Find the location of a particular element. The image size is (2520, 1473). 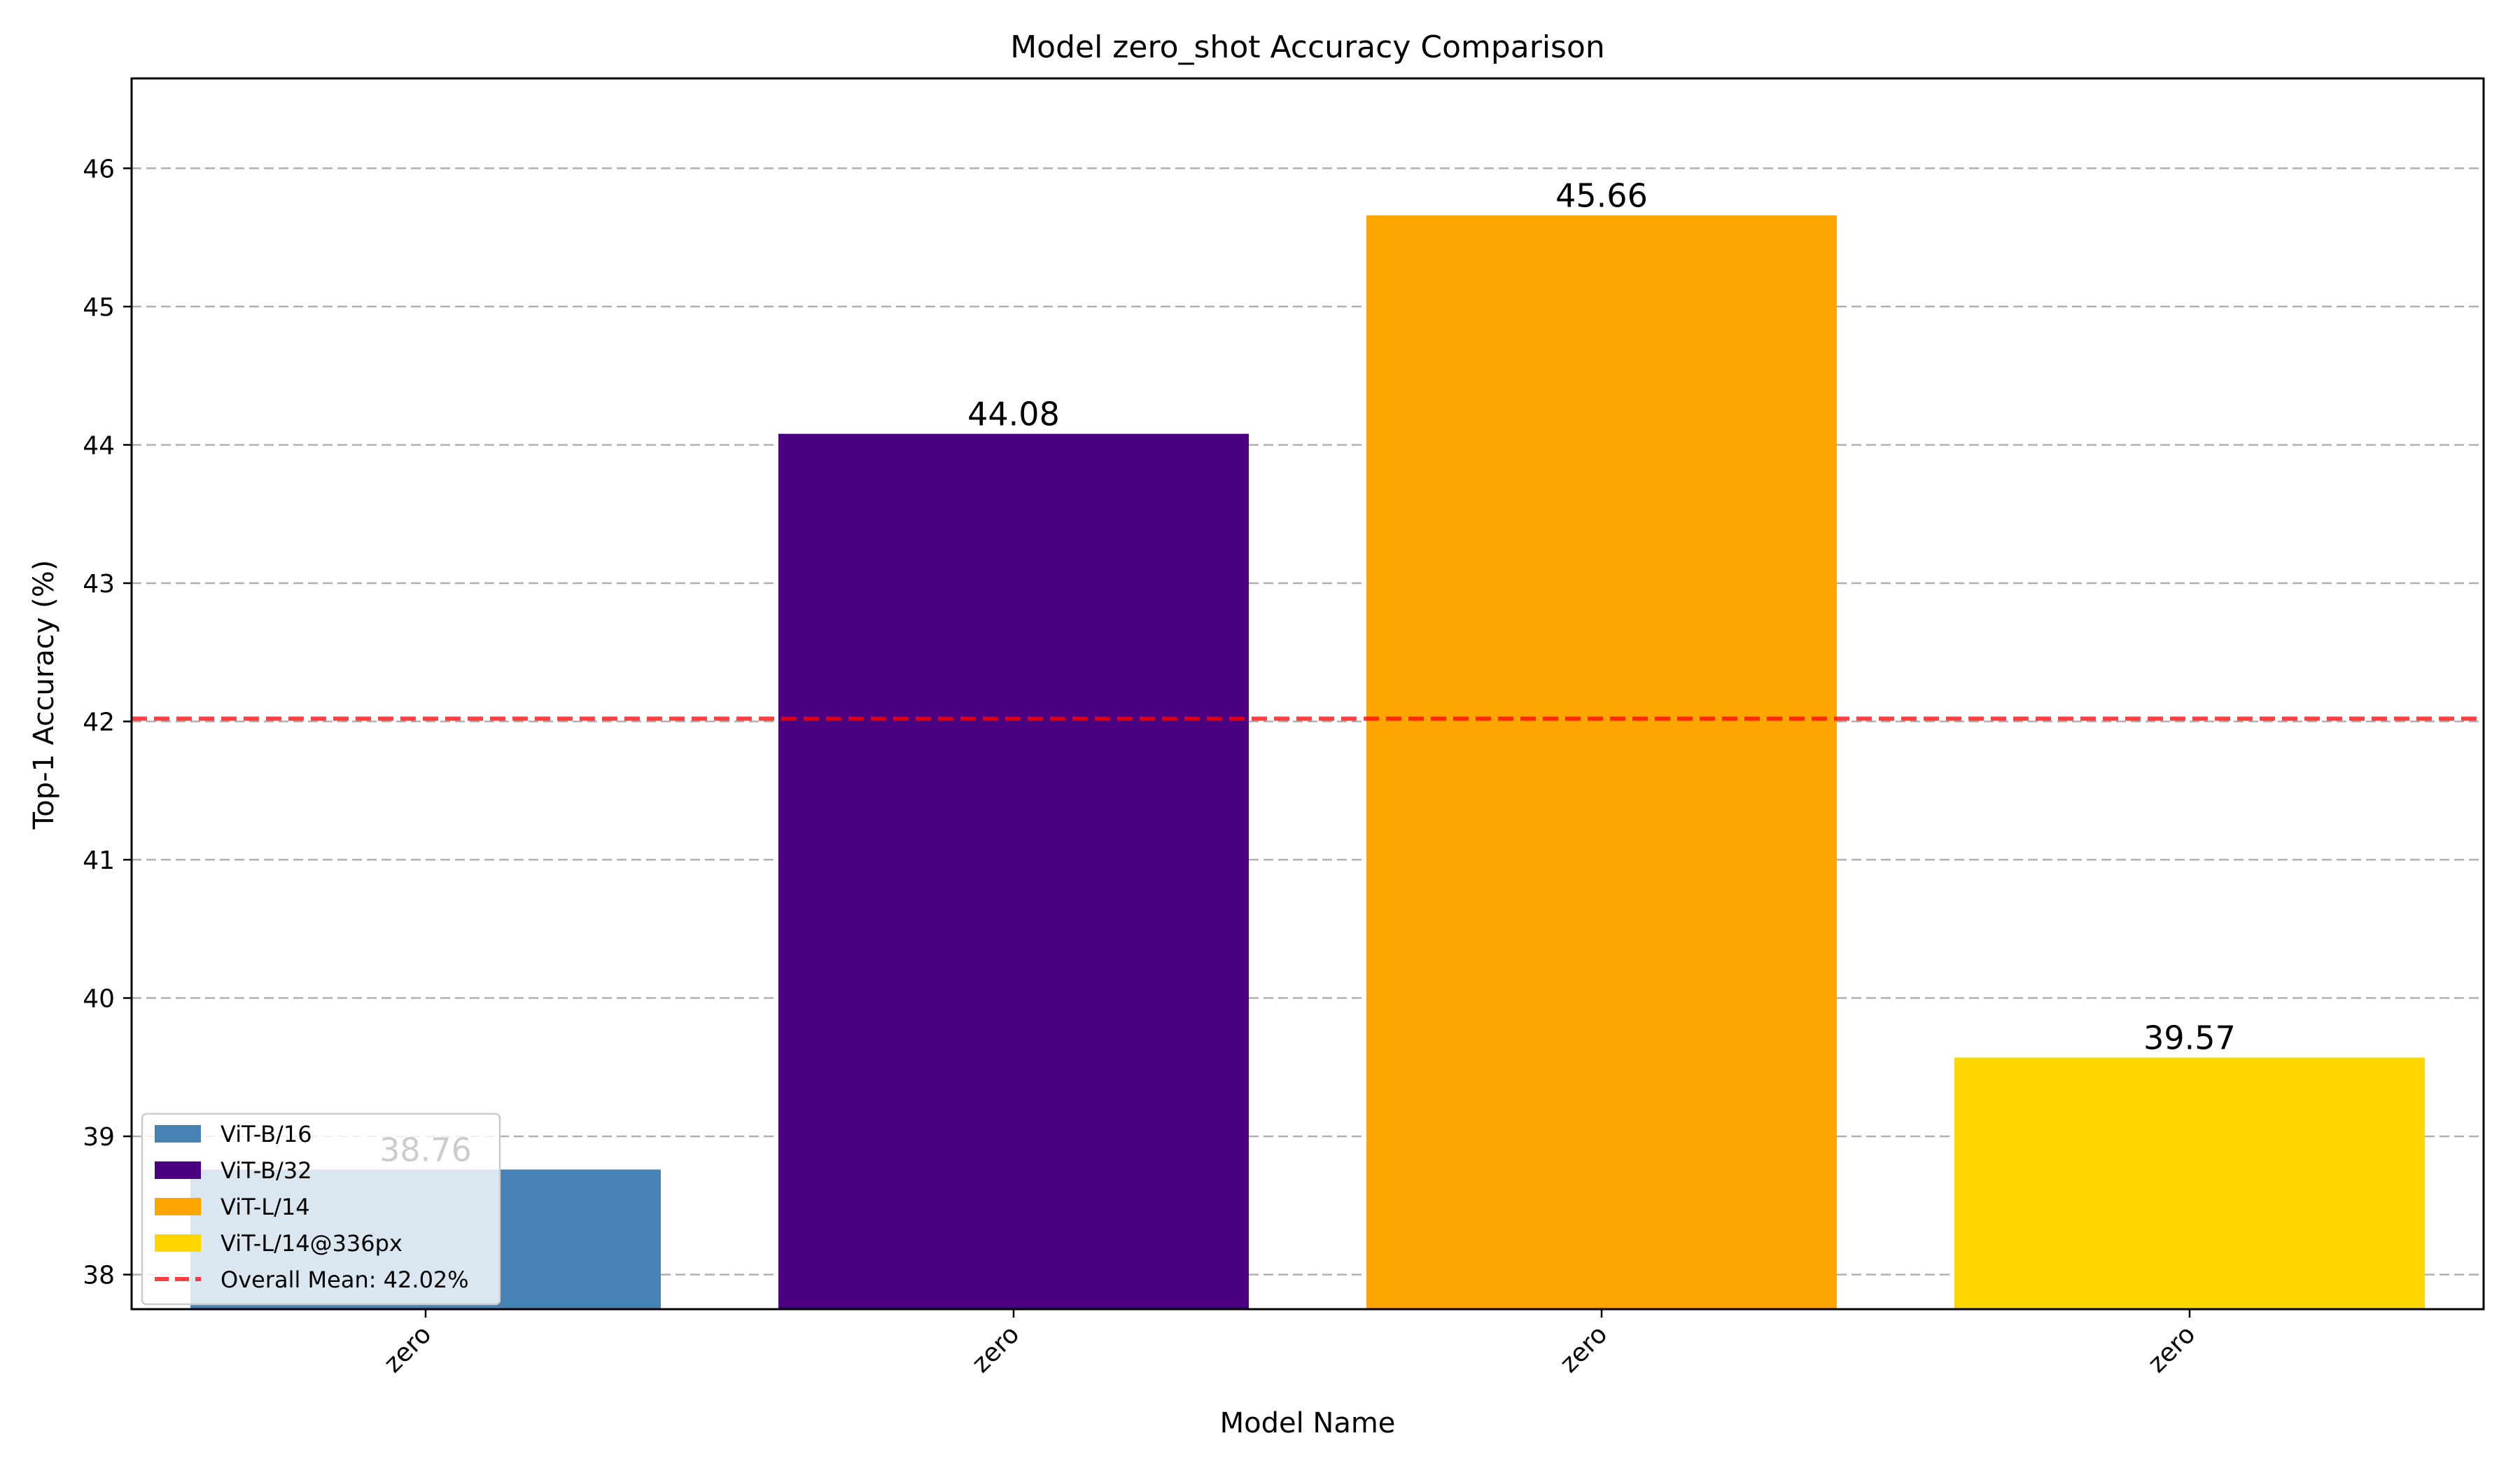

bar-value-label: 39.57 is located at coordinates (2189, 1037).